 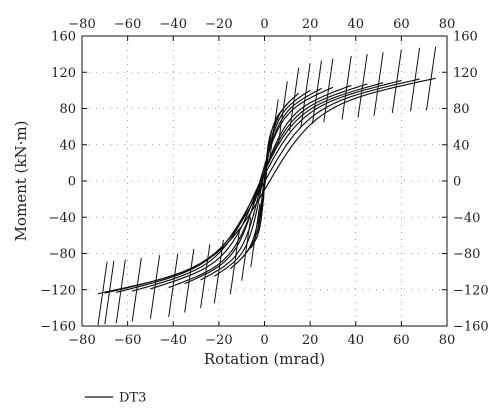 What do you see at coordinates (72, 182) in the screenshot?
I see `y-tick-label-left-4: 0` at bounding box center [72, 182].